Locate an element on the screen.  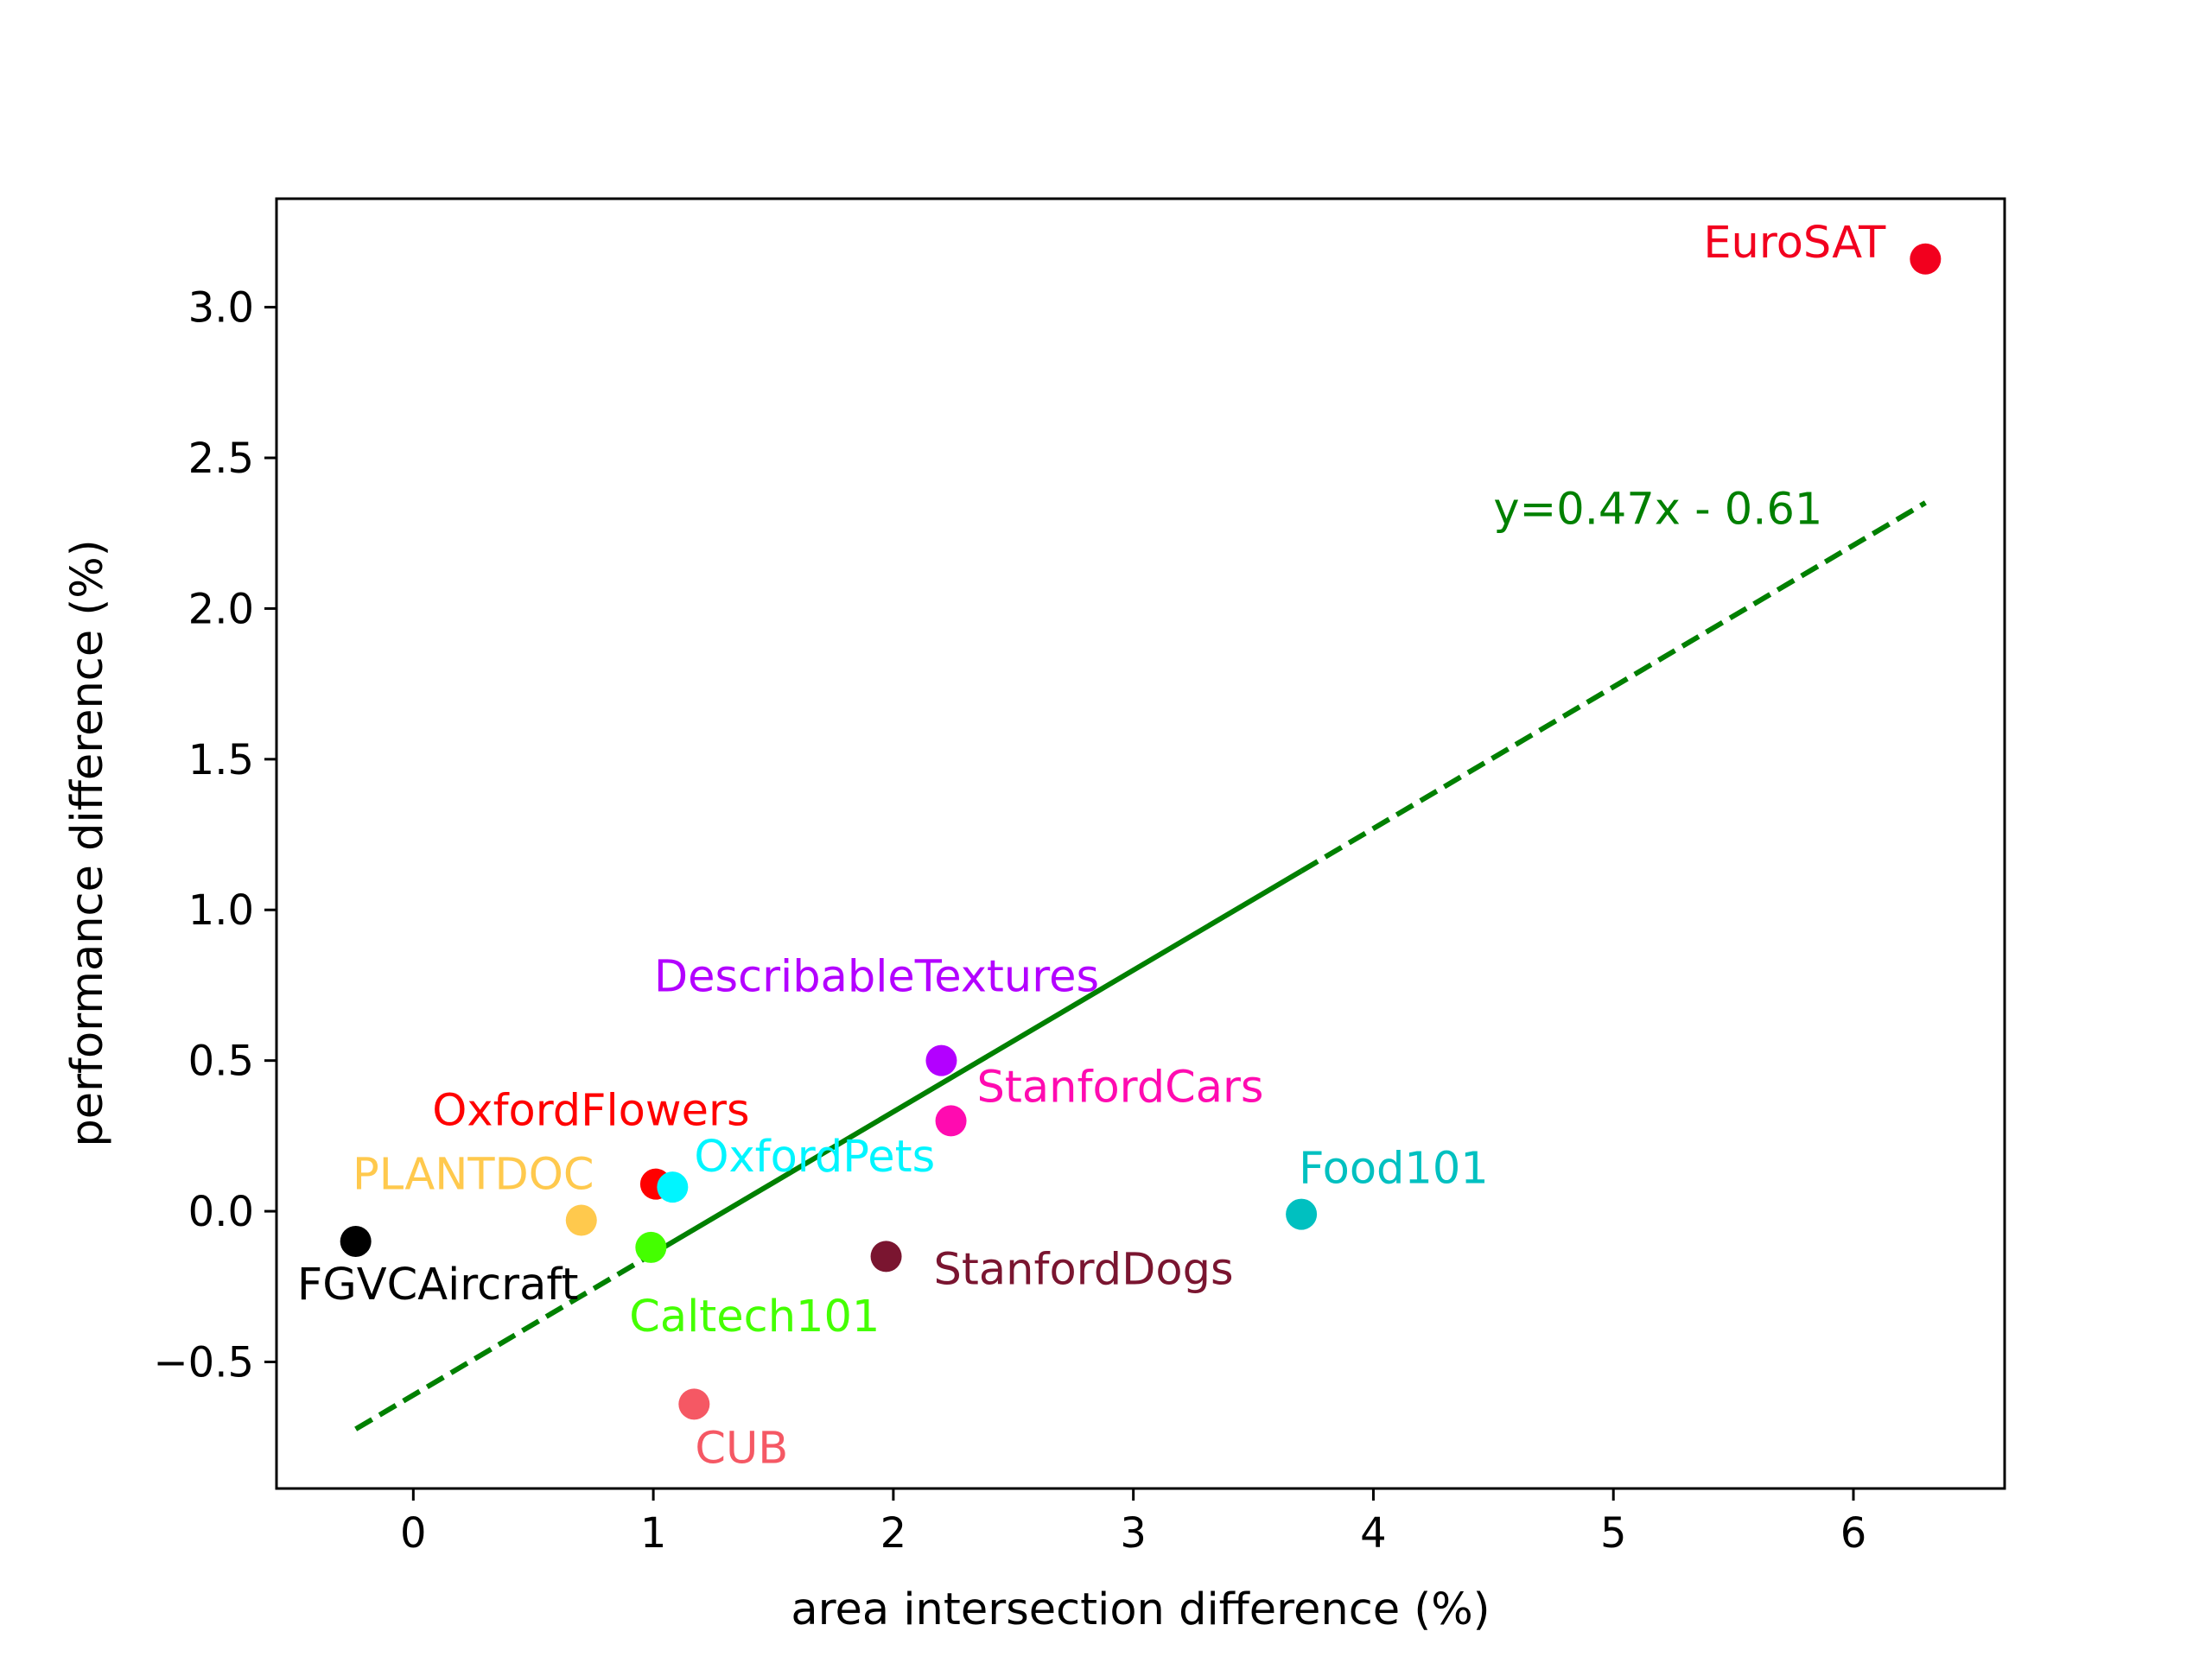
y-axis-label: performance difference (%) is located at coordinates (87, 843).